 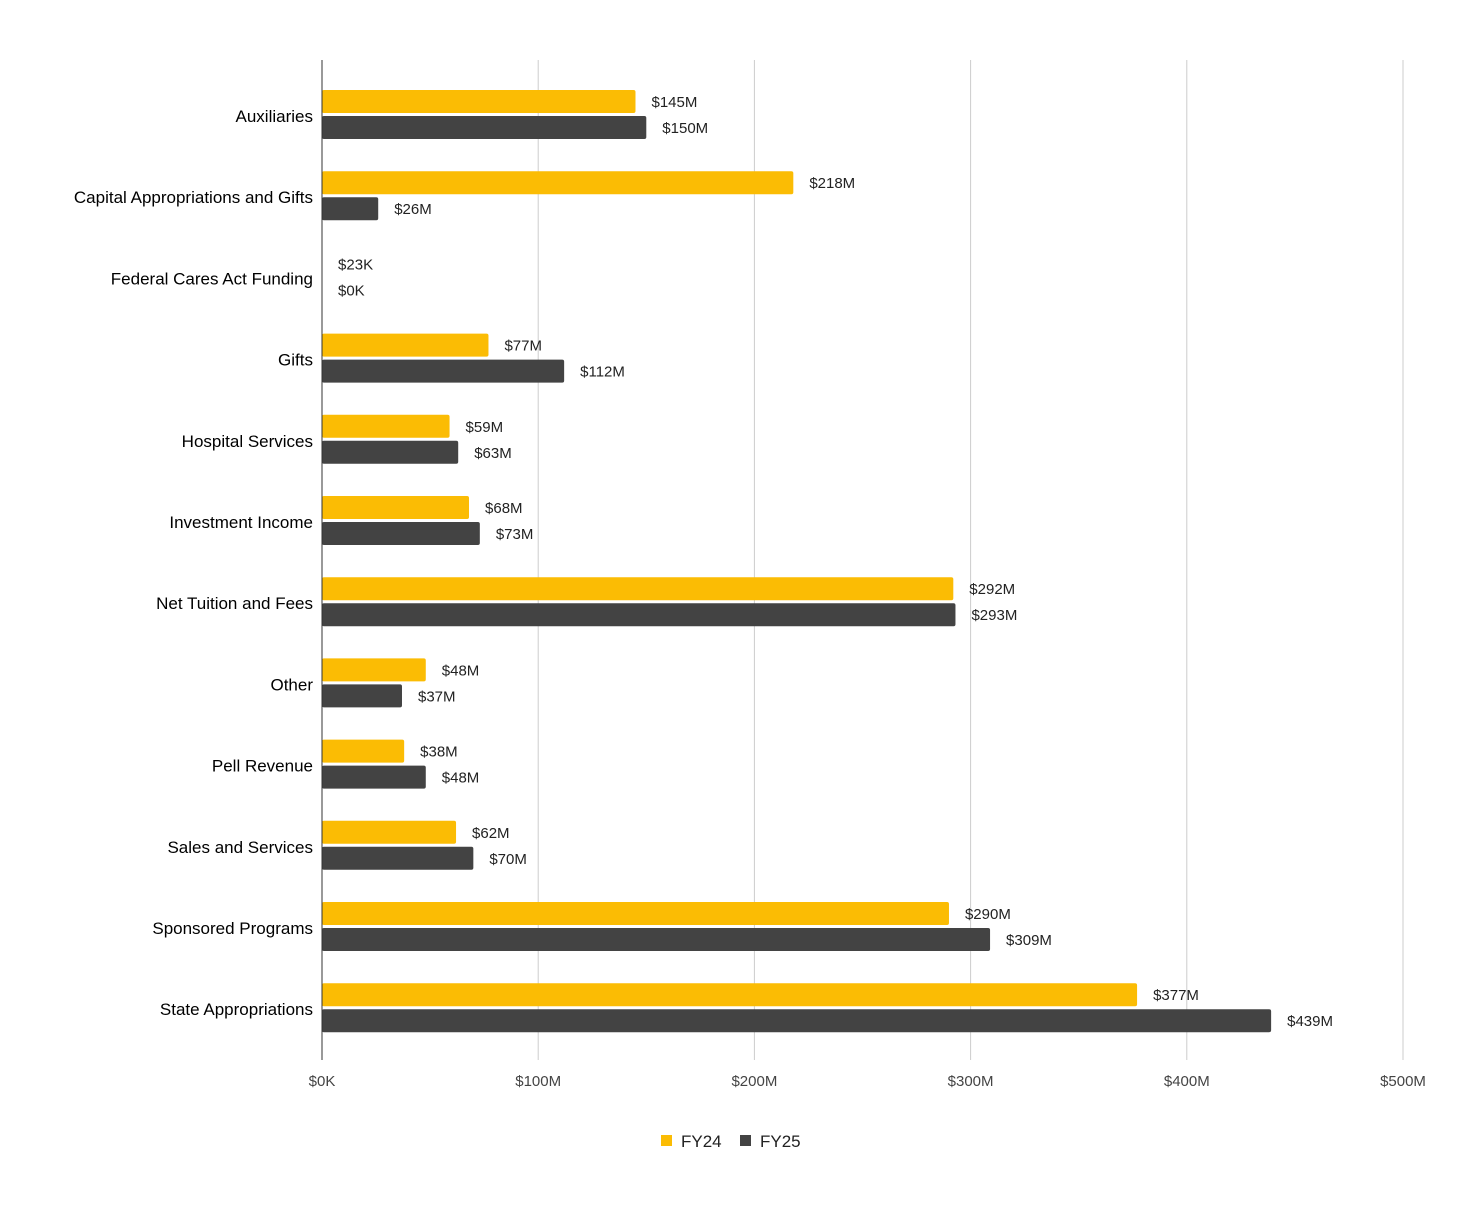 What do you see at coordinates (504, 508) in the screenshot?
I see `data-label: $68M` at bounding box center [504, 508].